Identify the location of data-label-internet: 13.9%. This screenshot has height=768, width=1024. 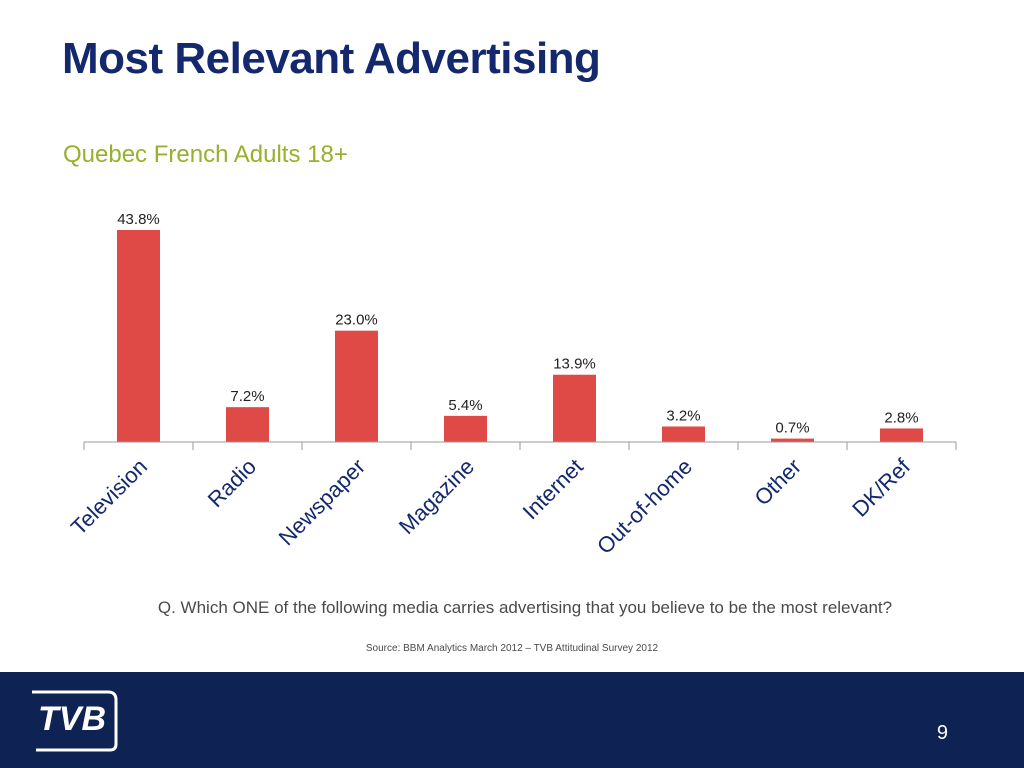
(574, 364).